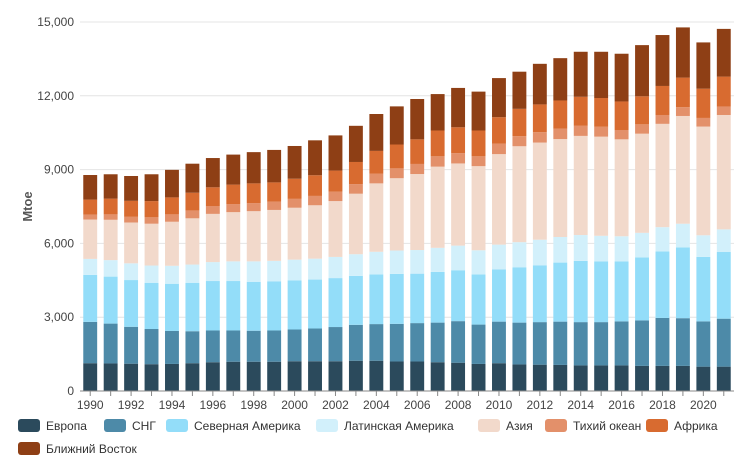 The image size is (746, 471). Describe the element at coordinates (458, 405) in the screenshot. I see `x-tick-label: 2008` at that location.